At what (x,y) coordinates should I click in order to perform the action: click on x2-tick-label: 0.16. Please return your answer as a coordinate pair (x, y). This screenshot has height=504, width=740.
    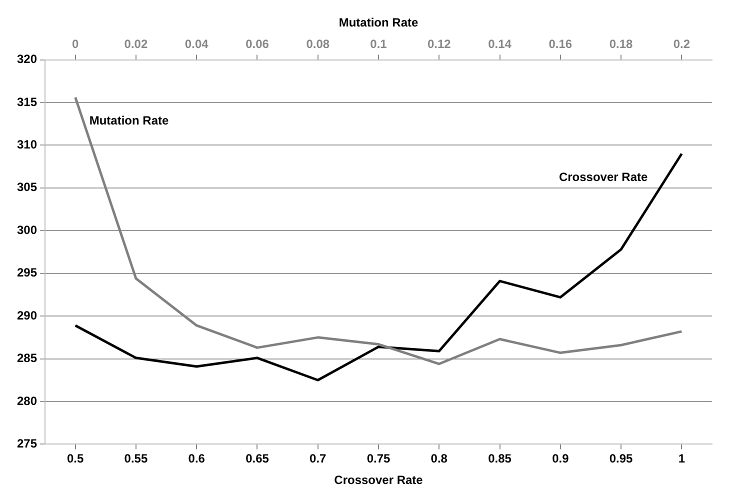
    Looking at the image, I should click on (560, 43).